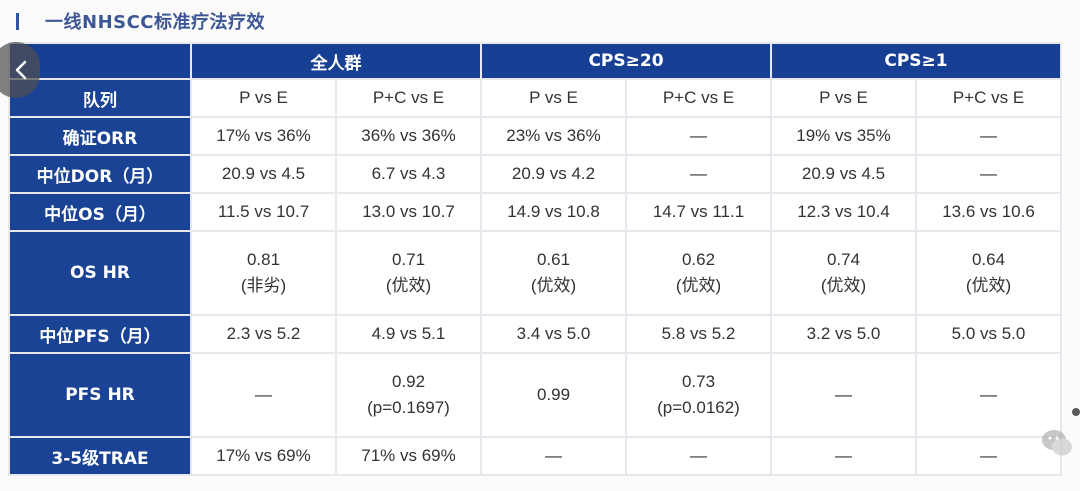  I want to click on cell-value: 11.5 vs 10.7, so click(263, 211).